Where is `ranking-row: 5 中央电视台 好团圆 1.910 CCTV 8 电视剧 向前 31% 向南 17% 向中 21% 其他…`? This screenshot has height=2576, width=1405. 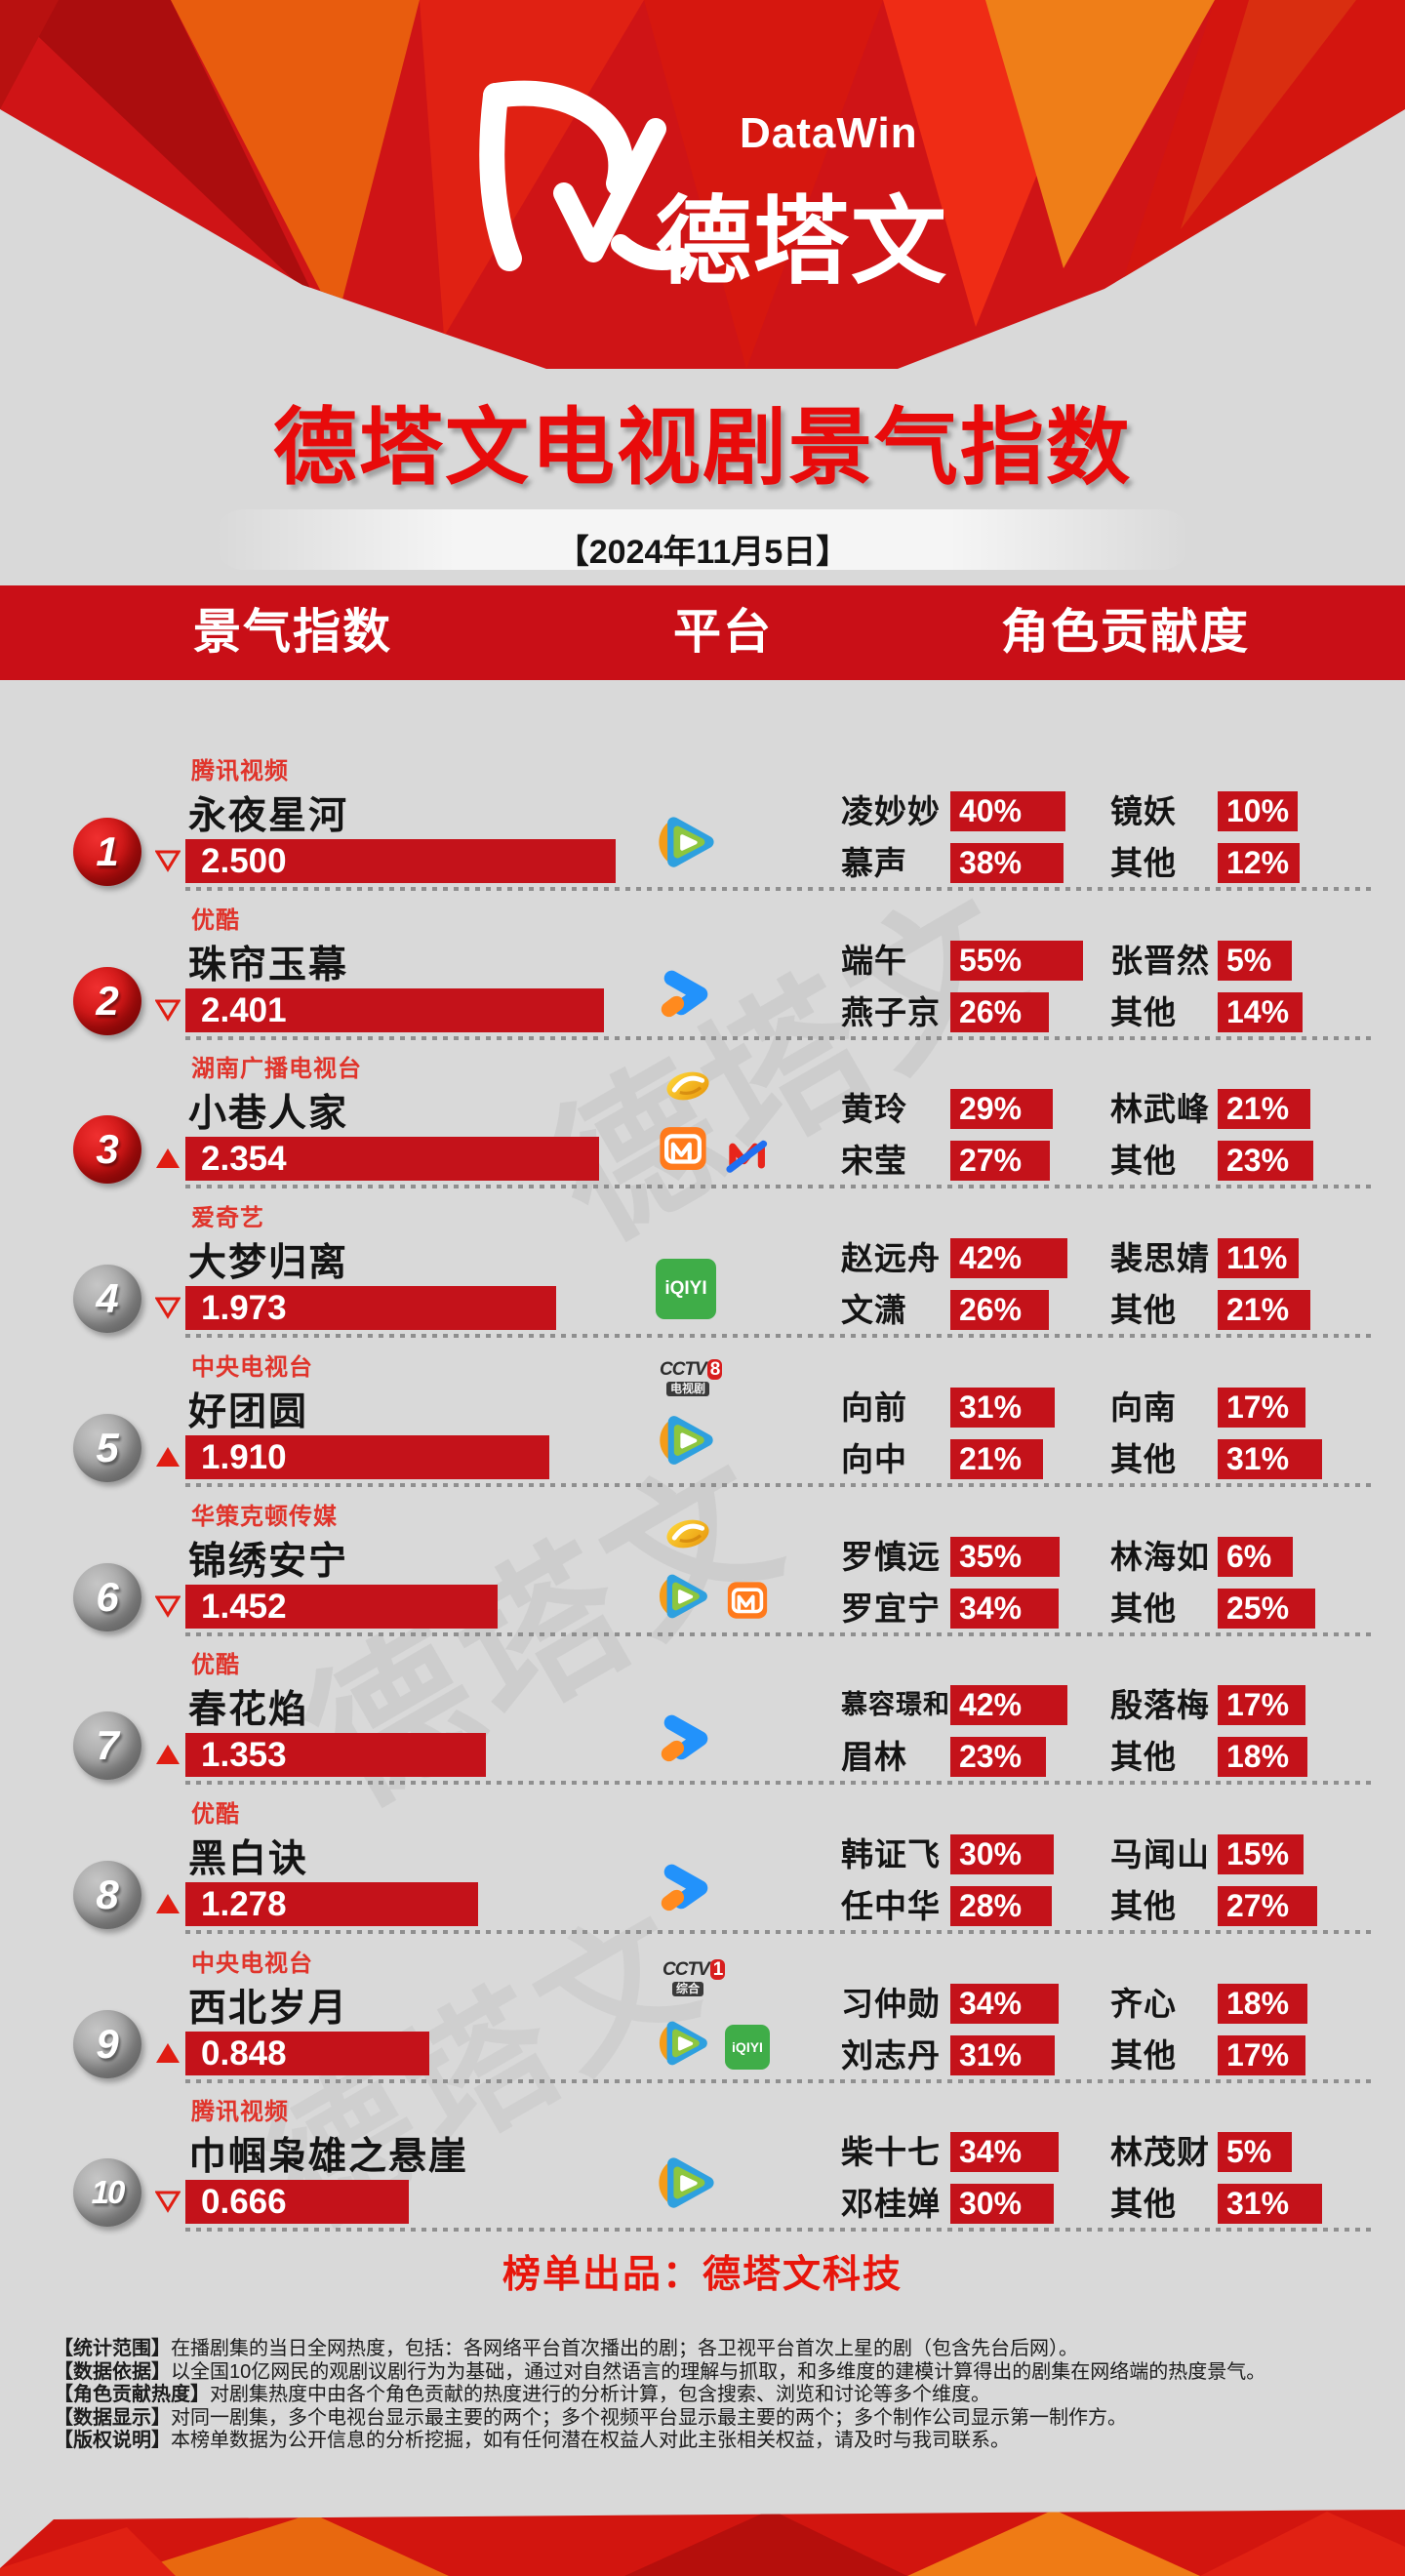 ranking-row: 5 中央电视台 好团圆 1.910 CCTV 8 电视剧 向前 31% 向南 17% 向中 21% 其他… is located at coordinates (702, 1412).